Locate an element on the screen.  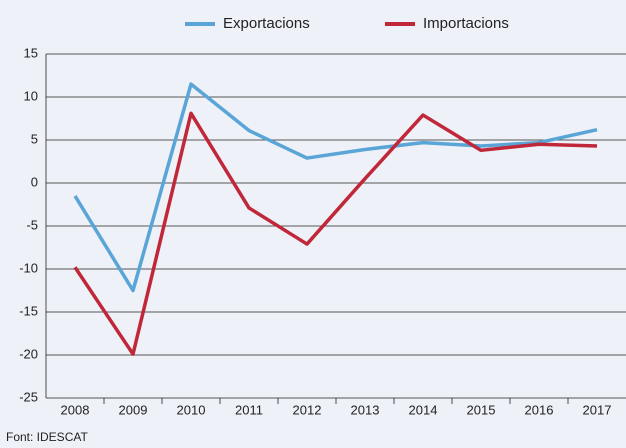
legend-label: Exportacions is located at coordinates (266, 23).